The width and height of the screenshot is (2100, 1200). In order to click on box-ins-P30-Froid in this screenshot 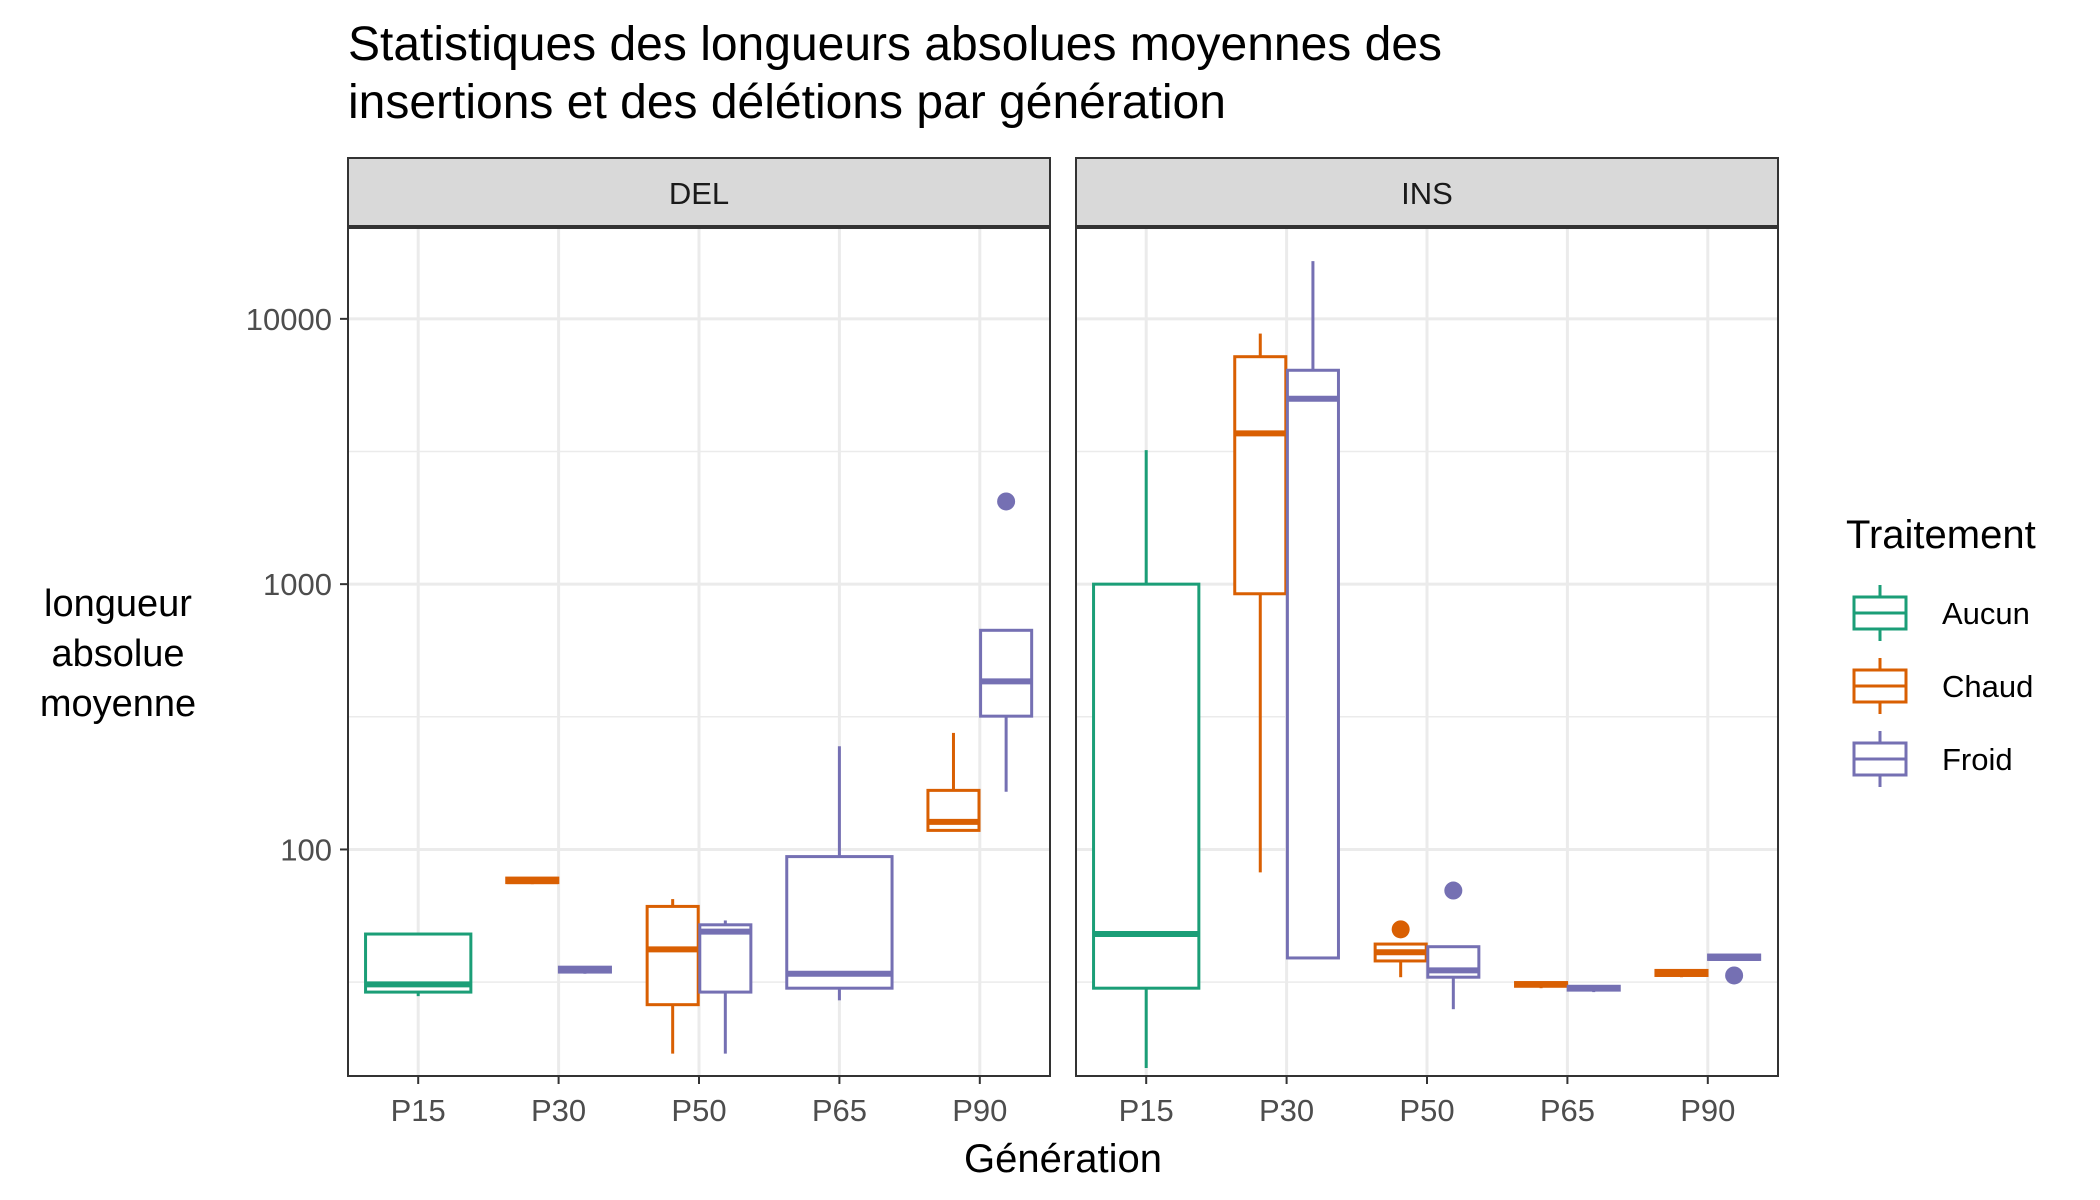, I will do `click(1312, 610)`.